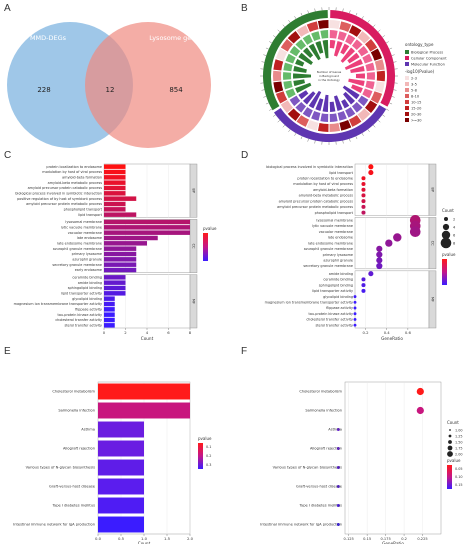 The width and height of the screenshot is (474, 544). What do you see at coordinates (338, 297) in the screenshot?
I see `term-label: glycolipid binding` at bounding box center [338, 297].